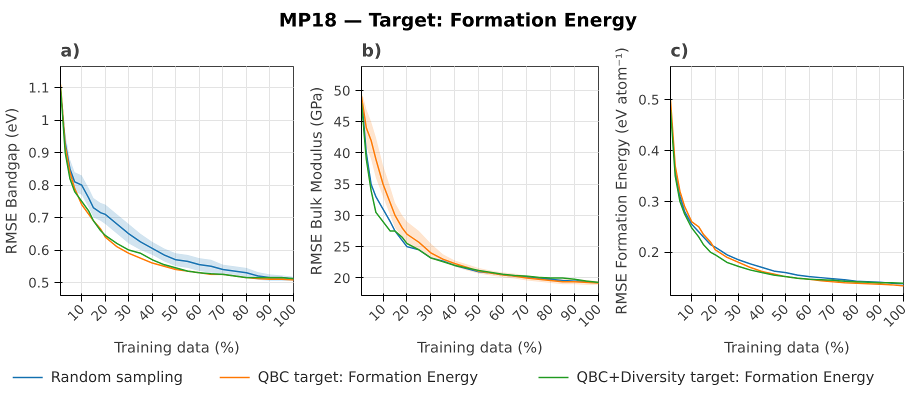 Image resolution: width=920 pixels, height=415 pixels. Describe the element at coordinates (368, 377) in the screenshot. I see `legend-label: QBC target: Formation Energy` at that location.